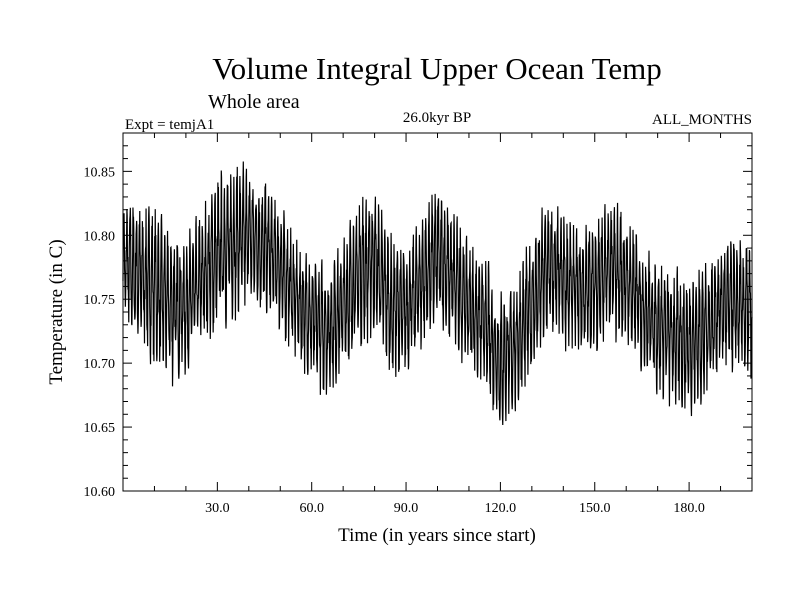 This screenshot has width=800, height=600. I want to click on y-tick-label: 10.75, so click(100, 300).